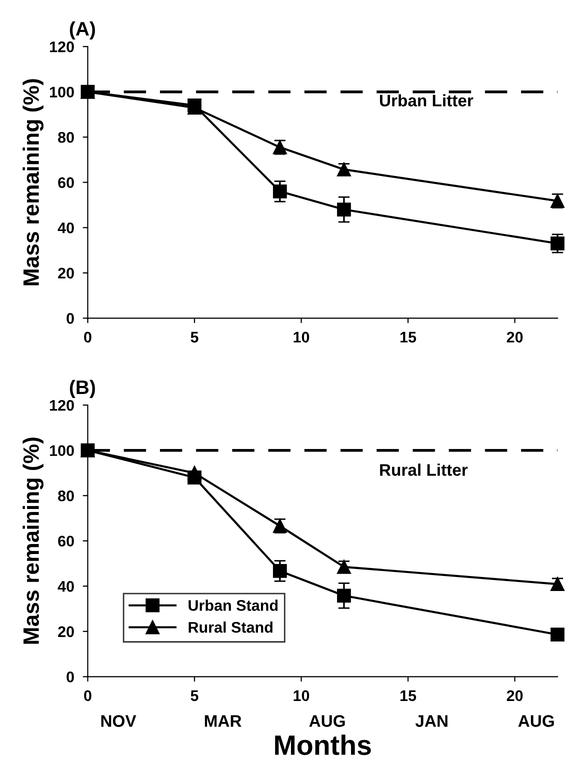  Describe the element at coordinates (82, 30) in the screenshot. I see `chart-title: (A)` at that location.